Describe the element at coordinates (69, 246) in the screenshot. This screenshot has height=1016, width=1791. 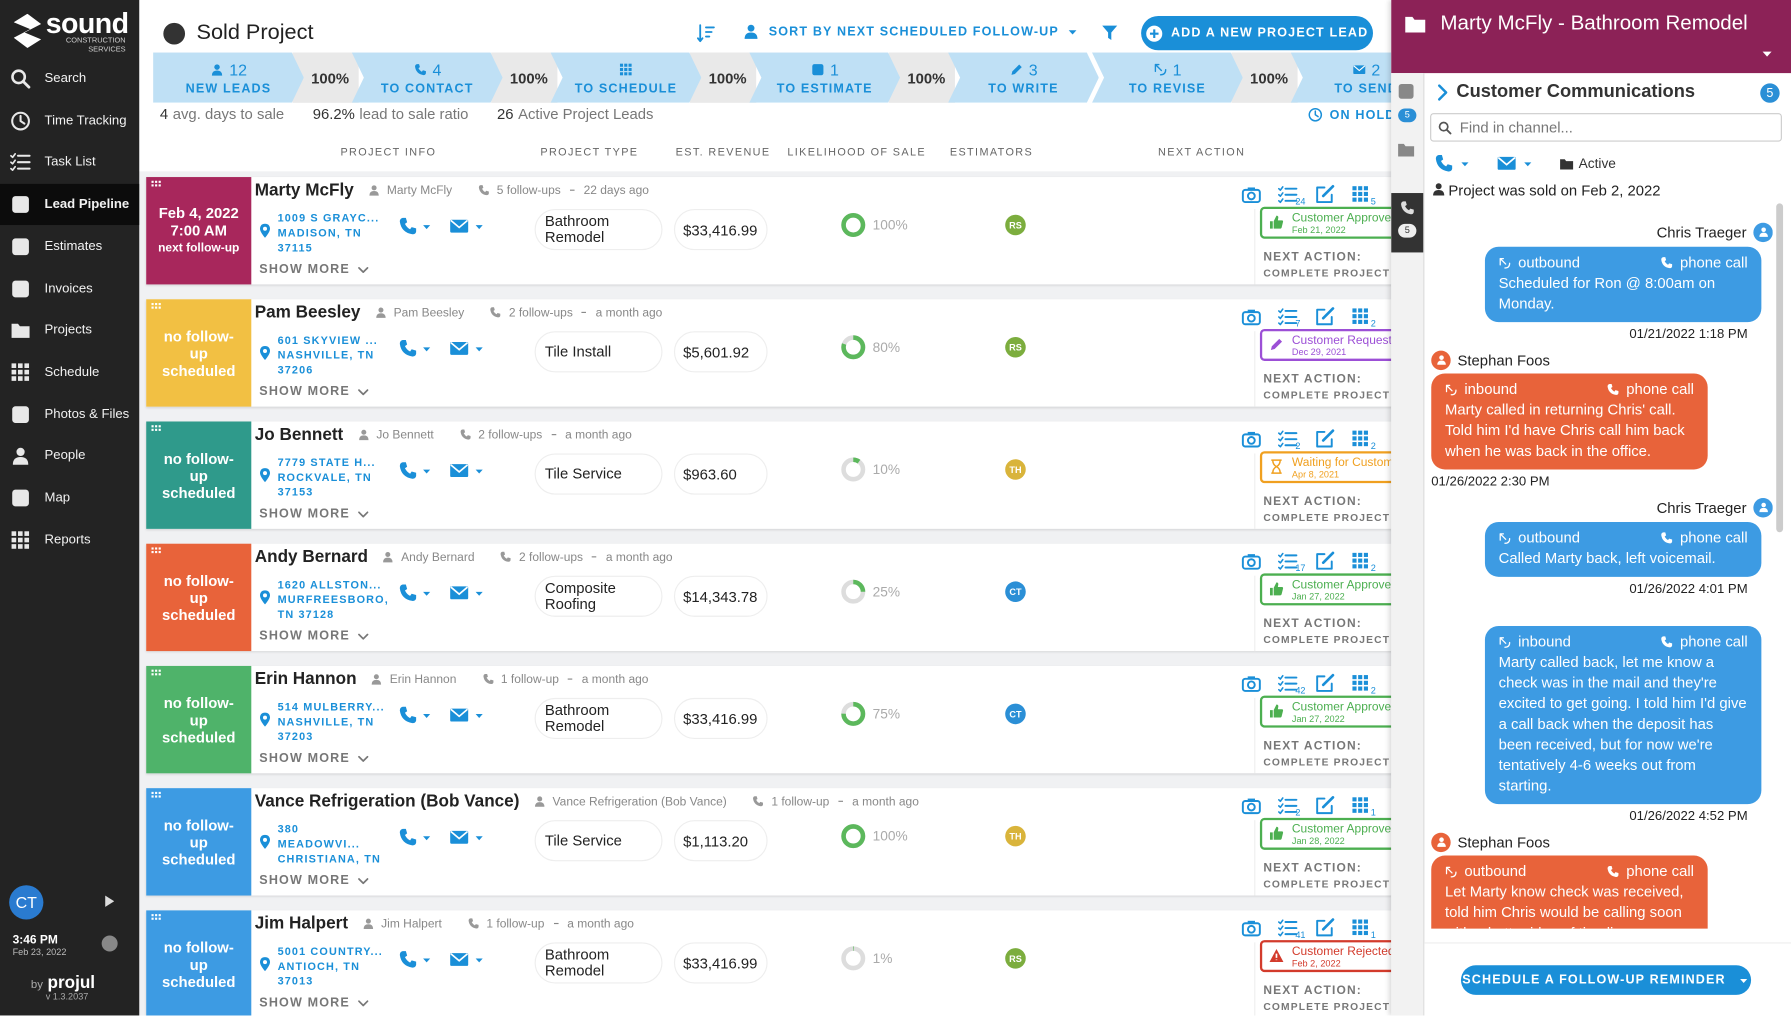
I see `nav-item: Estimates` at that location.